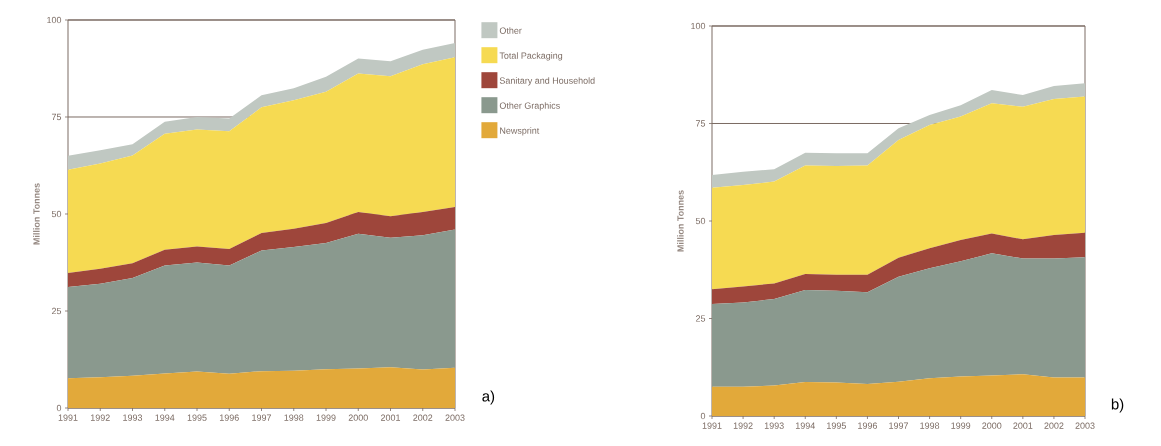  Describe the element at coordinates (547, 81) in the screenshot. I see `legend-label: Sanitary and Household` at that location.